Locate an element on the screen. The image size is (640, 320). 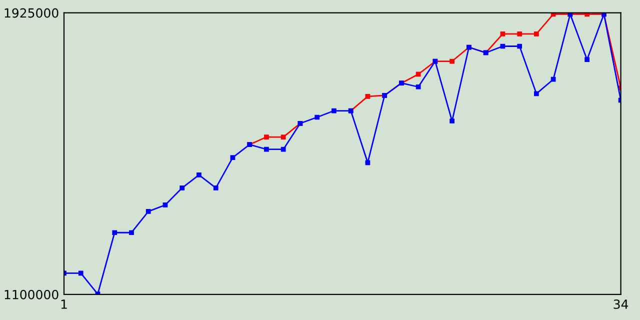
y-tick-label: 1925000 is located at coordinates (31, 13).